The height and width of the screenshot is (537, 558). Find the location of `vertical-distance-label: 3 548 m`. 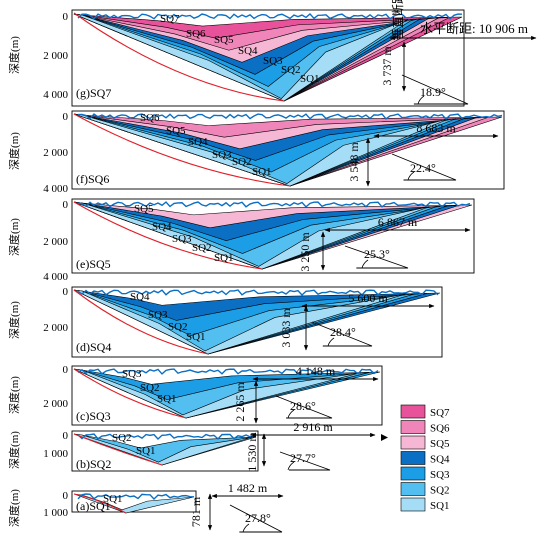

vertical-distance-label: 3 548 m is located at coordinates (354, 162).